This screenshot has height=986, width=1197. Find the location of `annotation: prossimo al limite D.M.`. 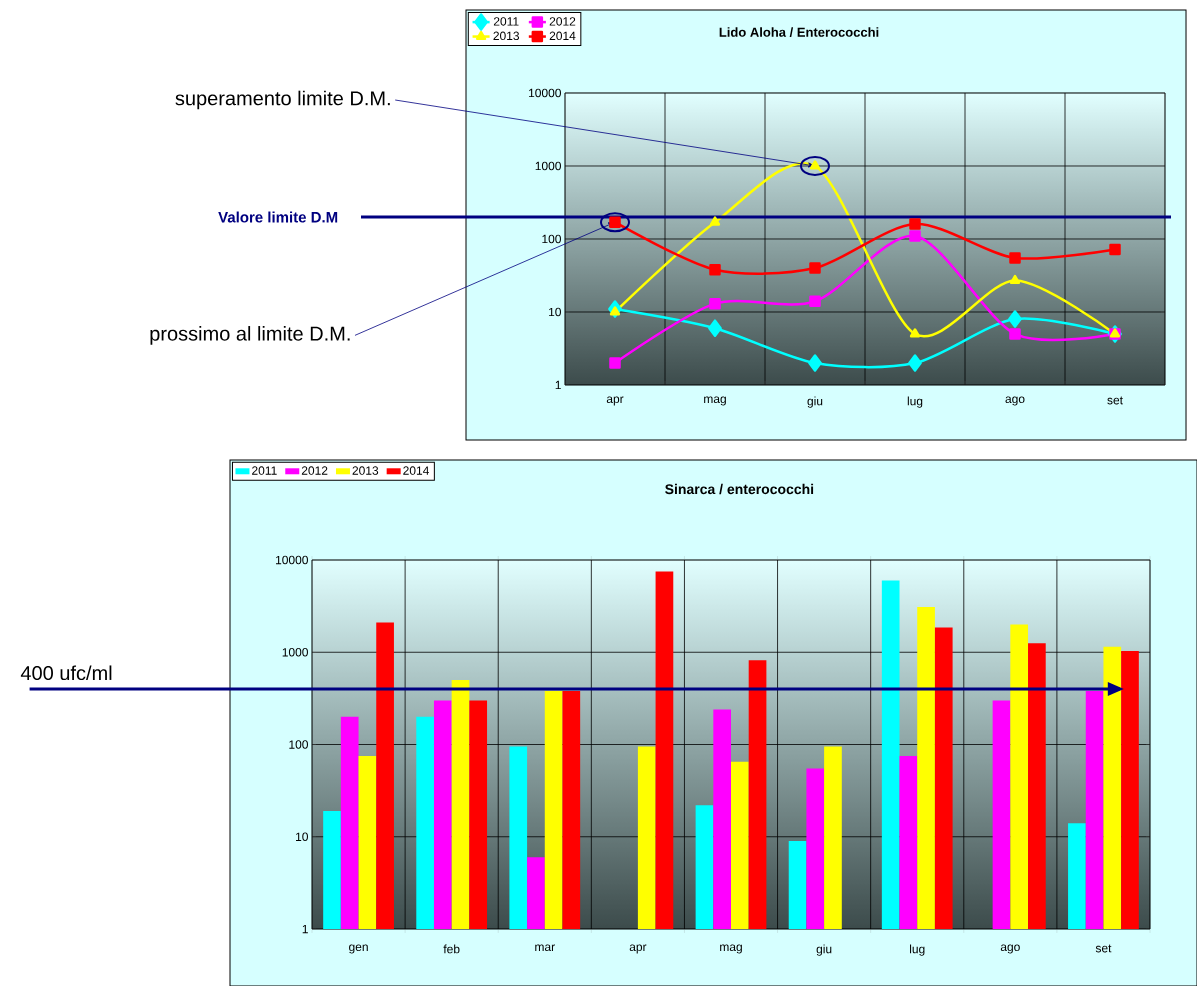

annotation: prossimo al limite D.M. is located at coordinates (250, 335).